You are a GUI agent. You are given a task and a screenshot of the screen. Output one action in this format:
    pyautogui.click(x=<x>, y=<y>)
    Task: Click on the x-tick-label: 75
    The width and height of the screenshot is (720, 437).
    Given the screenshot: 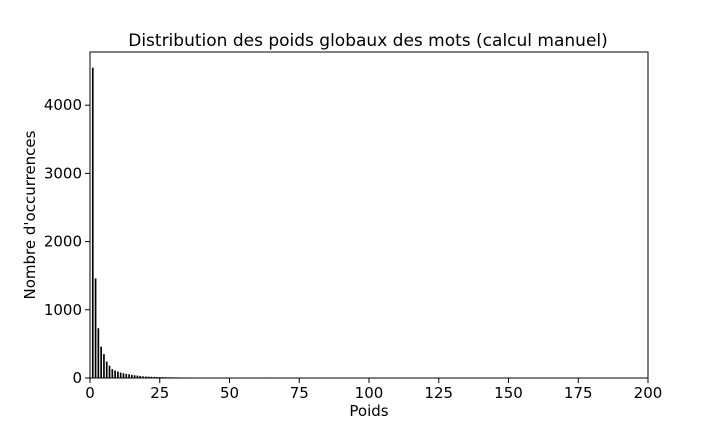 What is the action you would take?
    pyautogui.click(x=299, y=393)
    